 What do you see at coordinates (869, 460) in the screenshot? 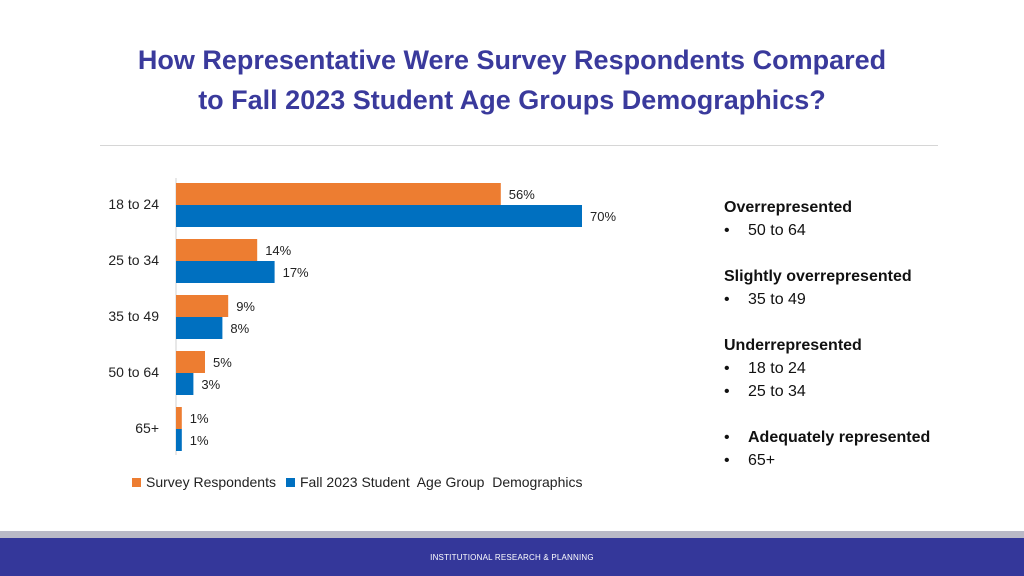
I see `list-item: • 65+` at bounding box center [869, 460].